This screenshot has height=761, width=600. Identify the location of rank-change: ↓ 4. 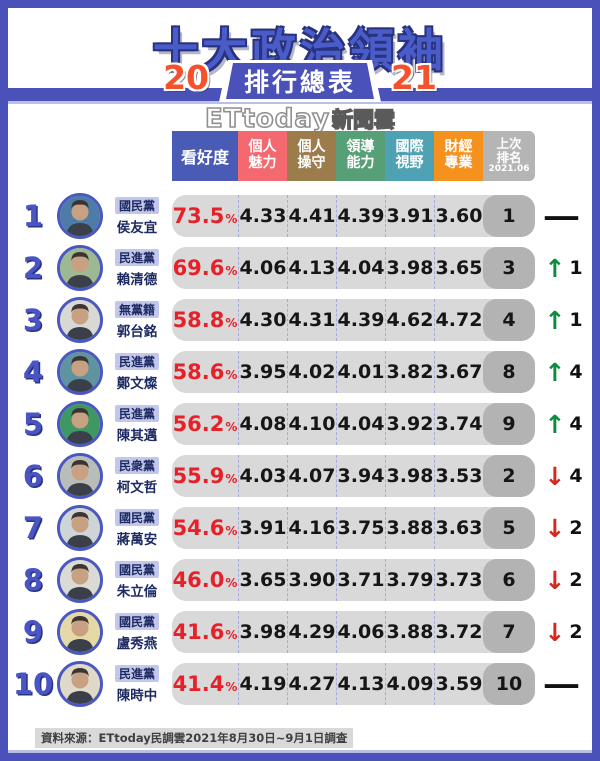
(563, 476).